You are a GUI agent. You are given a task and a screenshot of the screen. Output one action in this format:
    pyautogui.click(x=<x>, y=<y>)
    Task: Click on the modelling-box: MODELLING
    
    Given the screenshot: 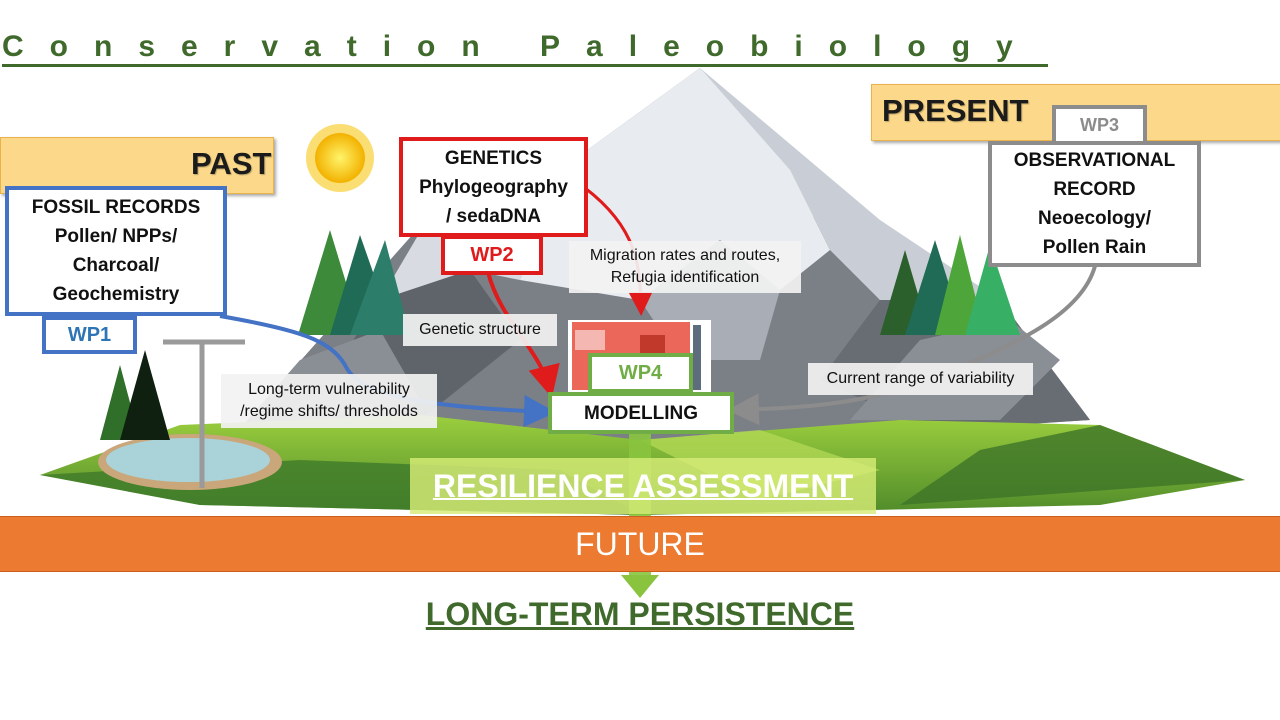 What is the action you would take?
    pyautogui.click(x=641, y=413)
    